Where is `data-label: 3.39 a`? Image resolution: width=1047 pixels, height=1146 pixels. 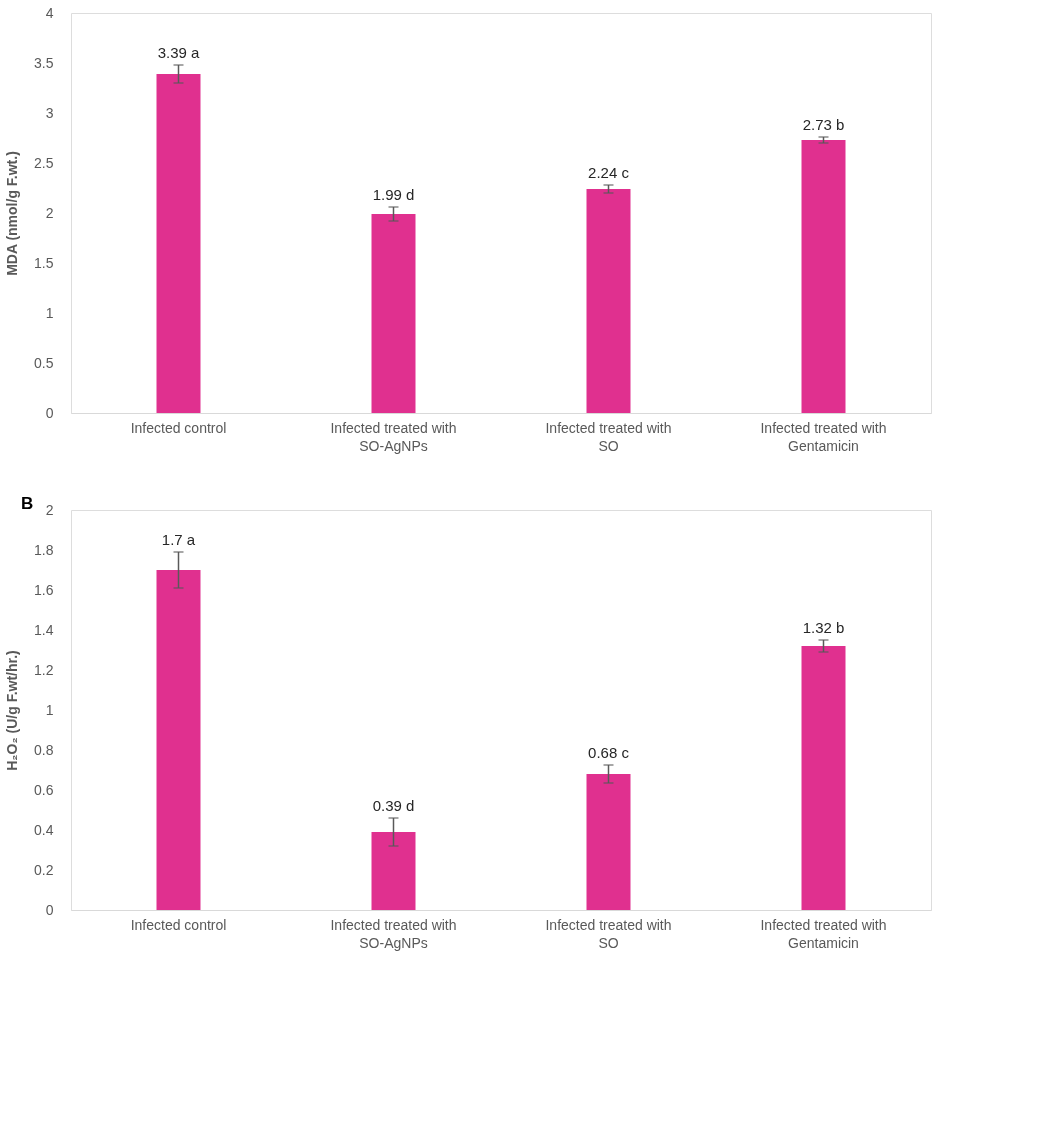 data-label: 3.39 a is located at coordinates (178, 52).